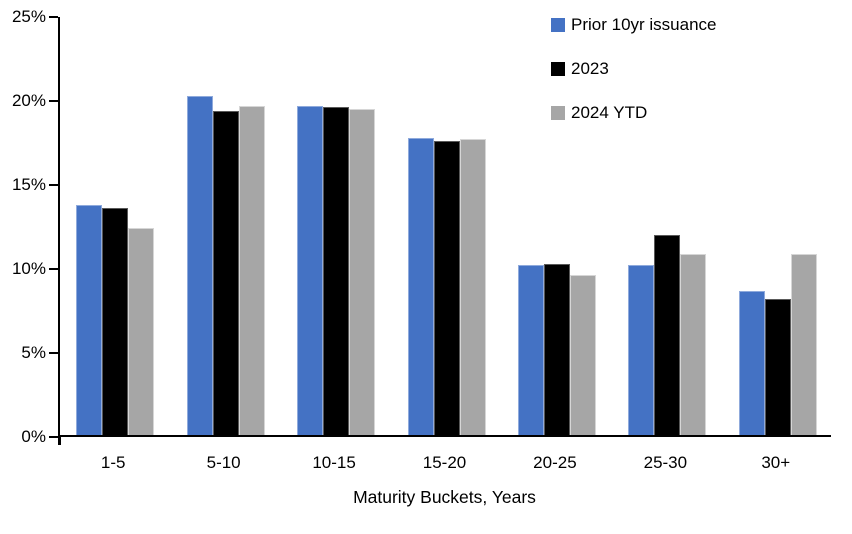  Describe the element at coordinates (634, 69) in the screenshot. I see `legend-item: 2023` at that location.